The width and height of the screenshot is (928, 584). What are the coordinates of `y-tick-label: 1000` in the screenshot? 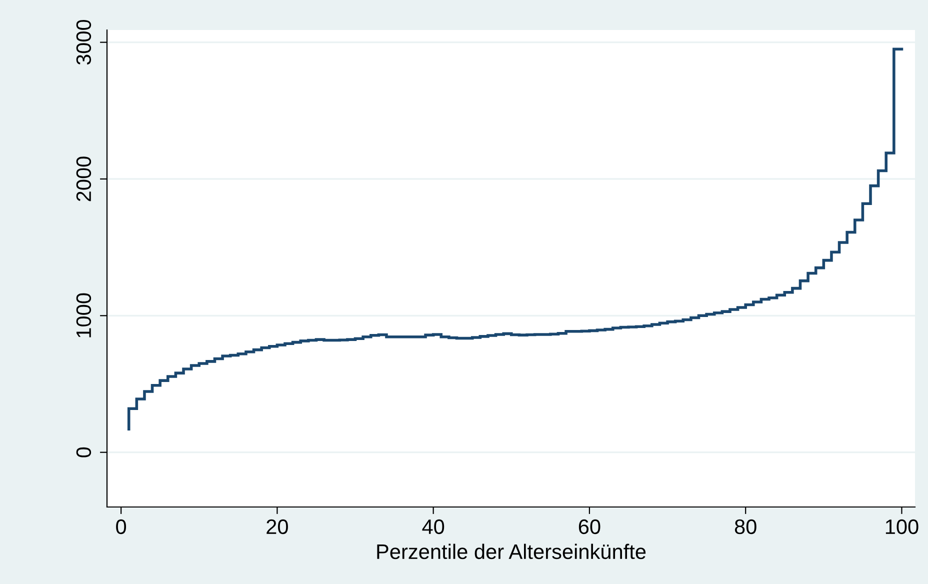 It's located at (84, 315).